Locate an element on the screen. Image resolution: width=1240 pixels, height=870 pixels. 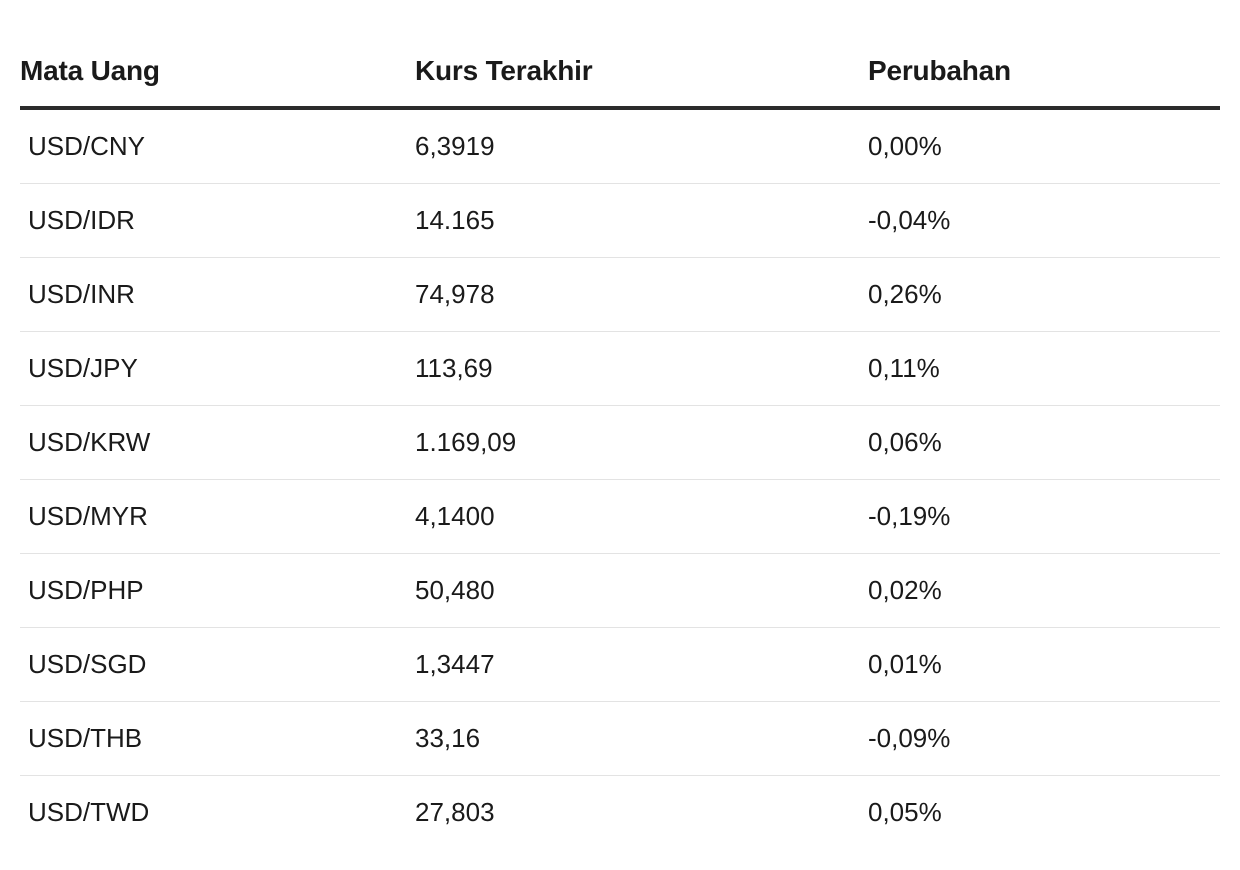
table-header: Mata Uang Kurs Terakhir Perubahan is located at coordinates (620, 73).